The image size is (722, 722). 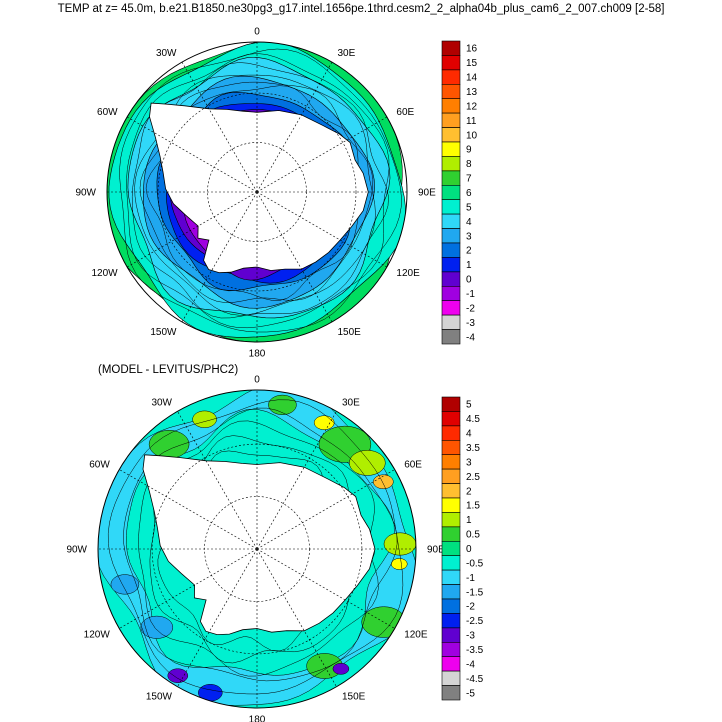 I want to click on colorbar-tick-label: 4.5, so click(x=473, y=419).